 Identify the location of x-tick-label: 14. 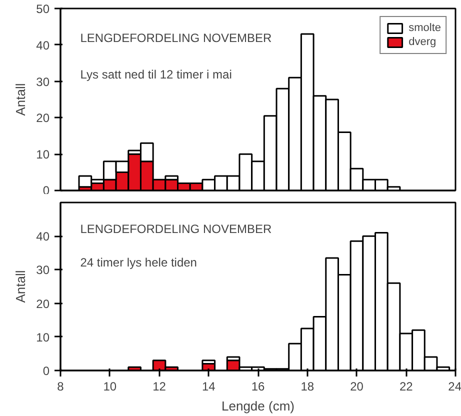
(209, 387).